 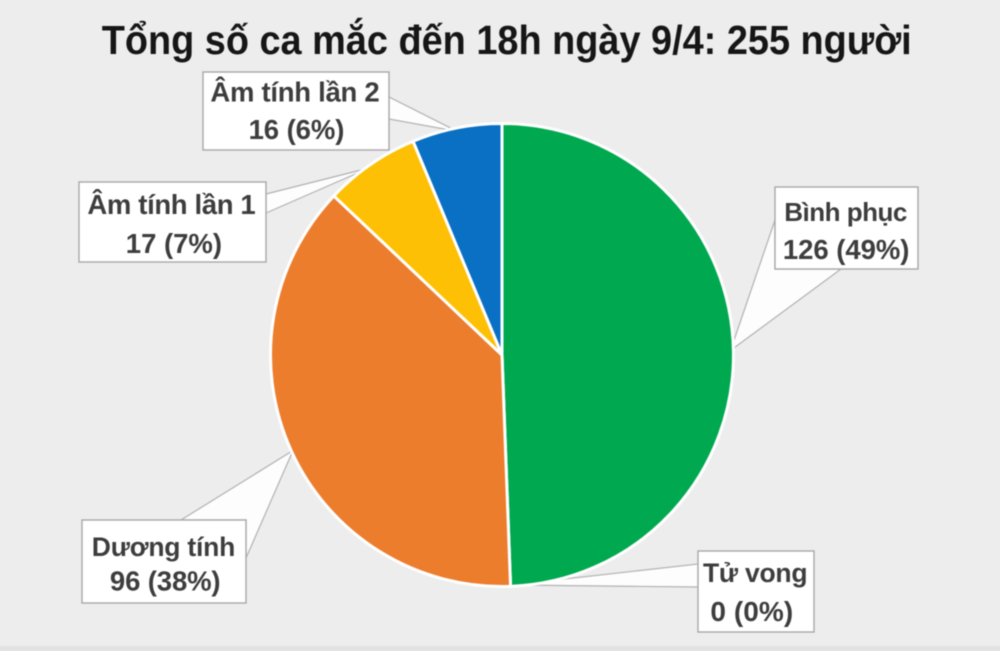 I want to click on svg-text: Dương tính, so click(x=164, y=547).